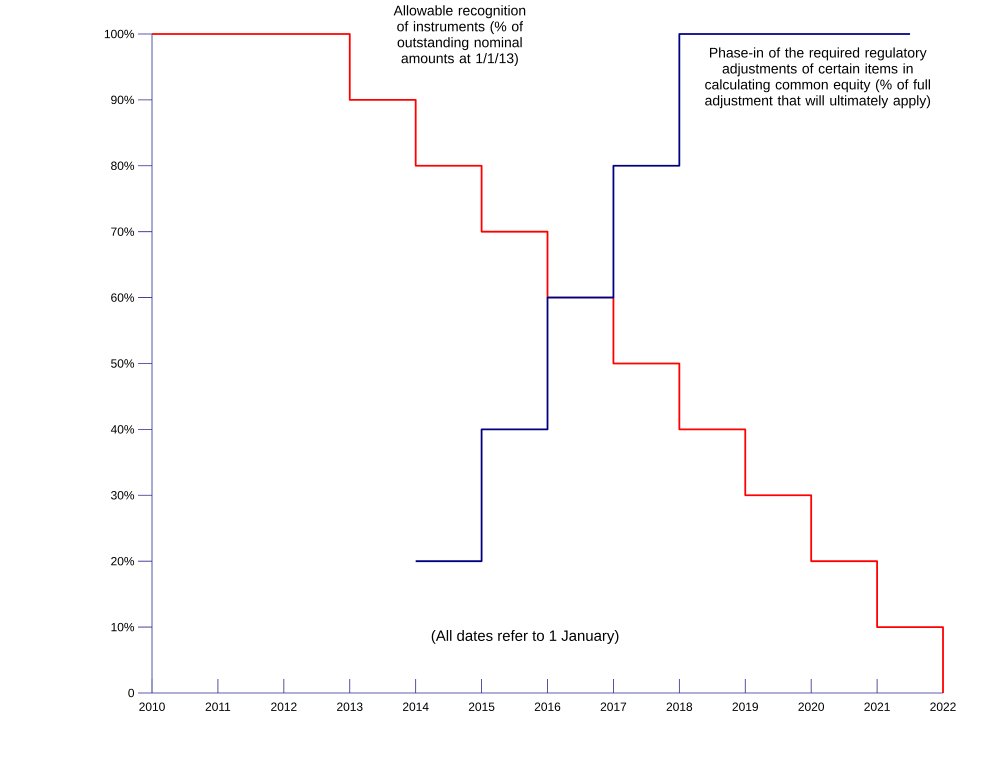  What do you see at coordinates (350, 706) in the screenshot?
I see `x-tick-label: 2013` at bounding box center [350, 706].